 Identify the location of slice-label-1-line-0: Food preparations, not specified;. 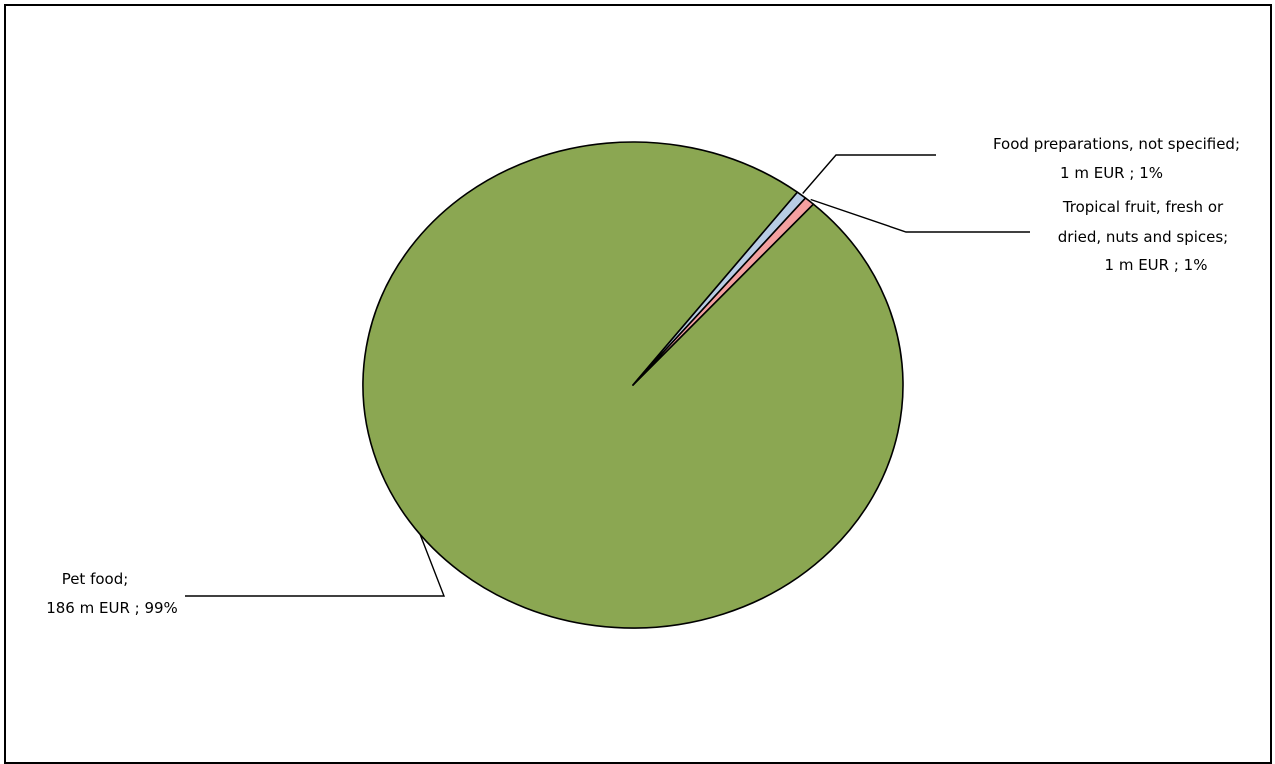
(1116, 144).